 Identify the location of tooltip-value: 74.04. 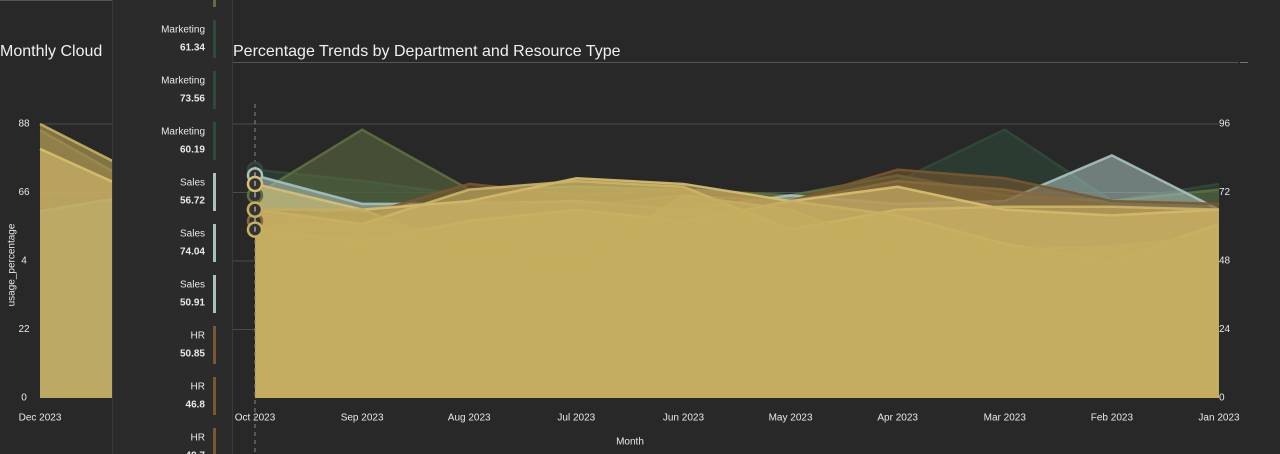
(192, 252).